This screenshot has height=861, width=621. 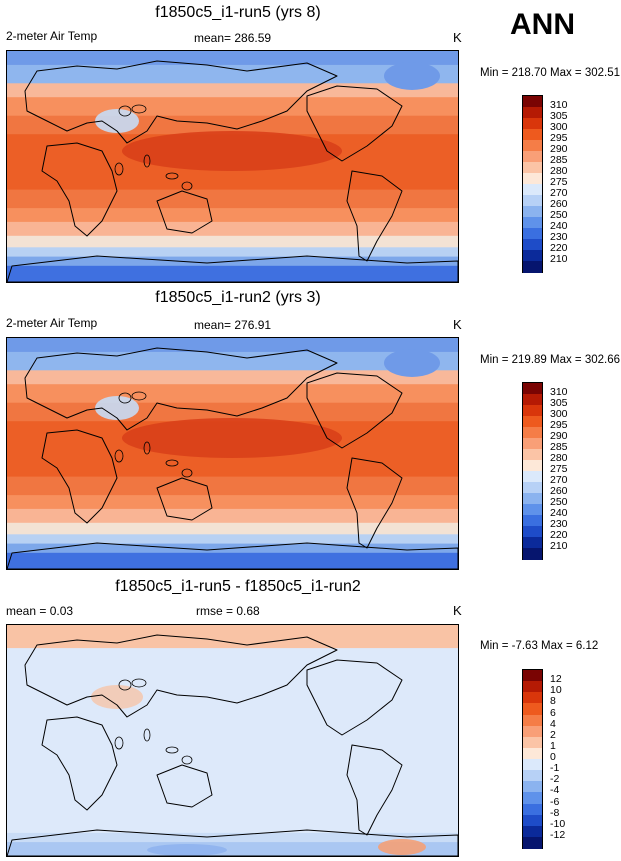 I want to click on panel-2-minmax: Min = 219.89 Max = 302.66, so click(x=550, y=360).